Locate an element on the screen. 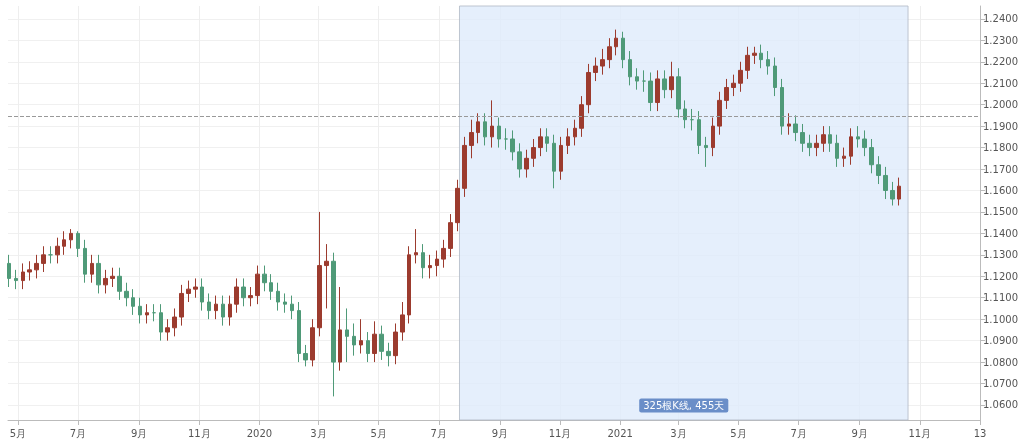 Image resolution: width=1024 pixels, height=442 pixels. y-tick-label: 1.0900 is located at coordinates (1000, 341).